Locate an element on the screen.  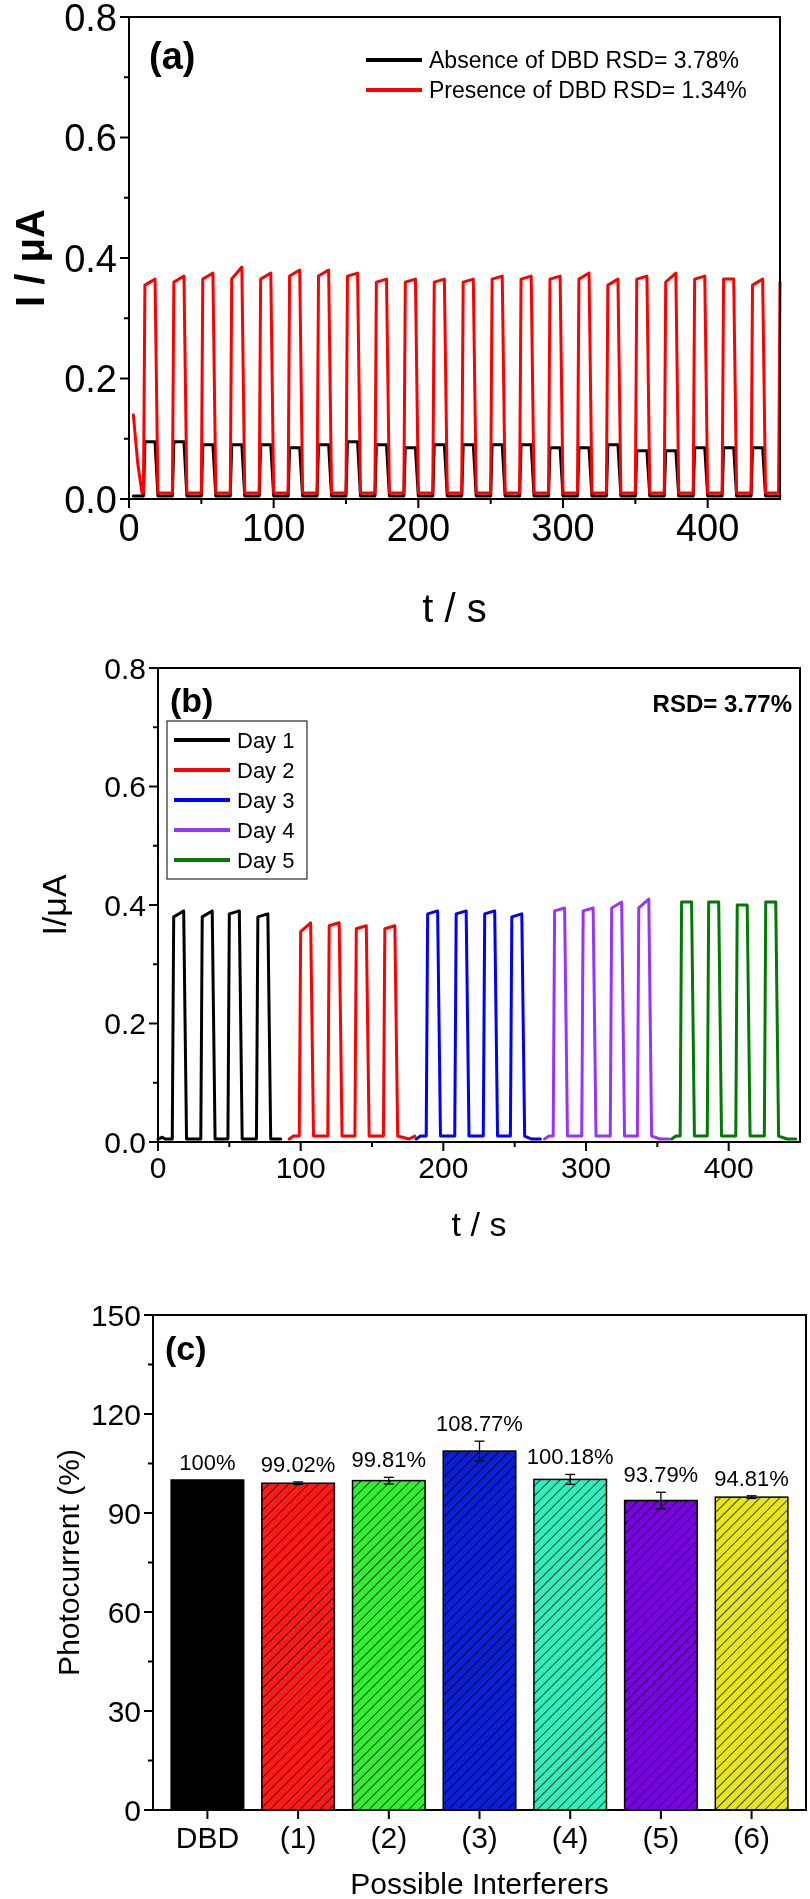
x-tick-label: DBD is located at coordinates (207, 1837).